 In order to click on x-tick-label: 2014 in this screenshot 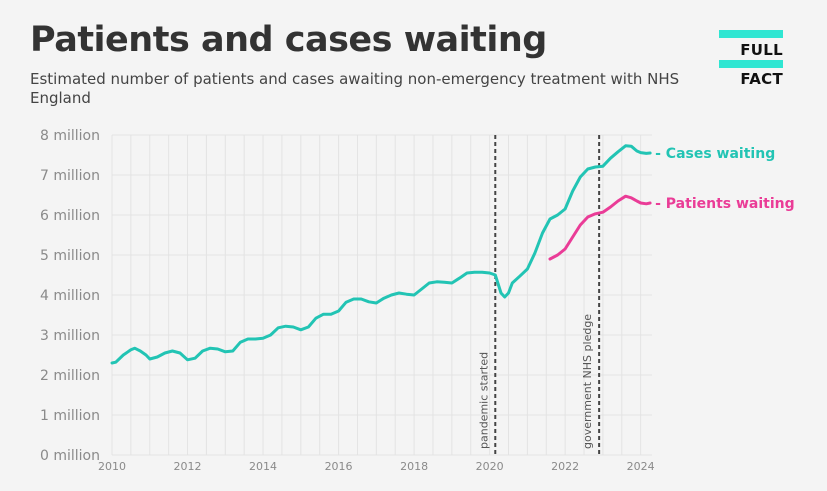, I will do `click(263, 466)`.